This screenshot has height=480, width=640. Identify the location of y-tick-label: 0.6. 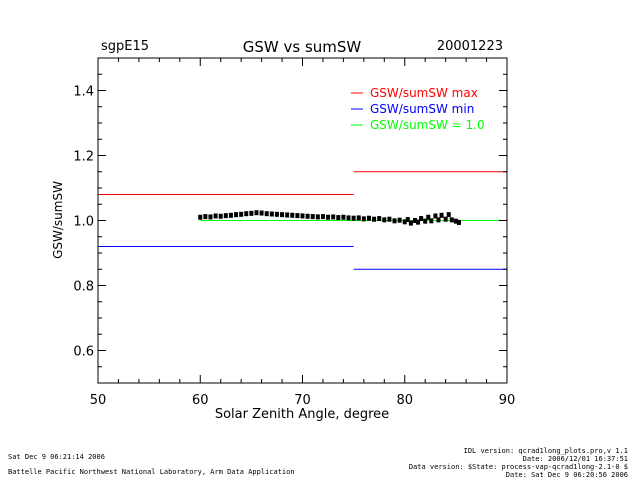
(83, 352).